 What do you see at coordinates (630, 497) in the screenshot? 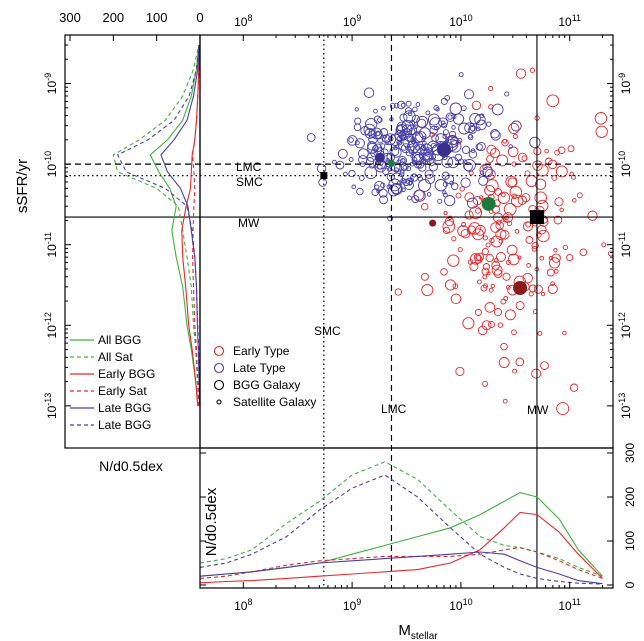
I see `bottom-count-tick-label: 200` at bounding box center [630, 497].